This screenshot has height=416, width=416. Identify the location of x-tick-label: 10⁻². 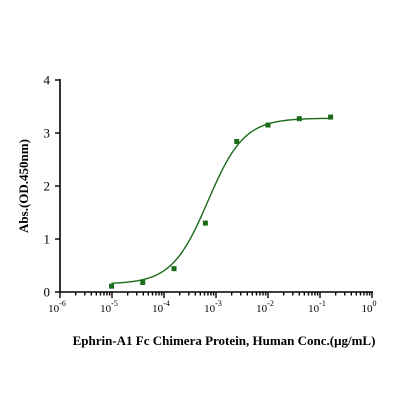
(265, 307).